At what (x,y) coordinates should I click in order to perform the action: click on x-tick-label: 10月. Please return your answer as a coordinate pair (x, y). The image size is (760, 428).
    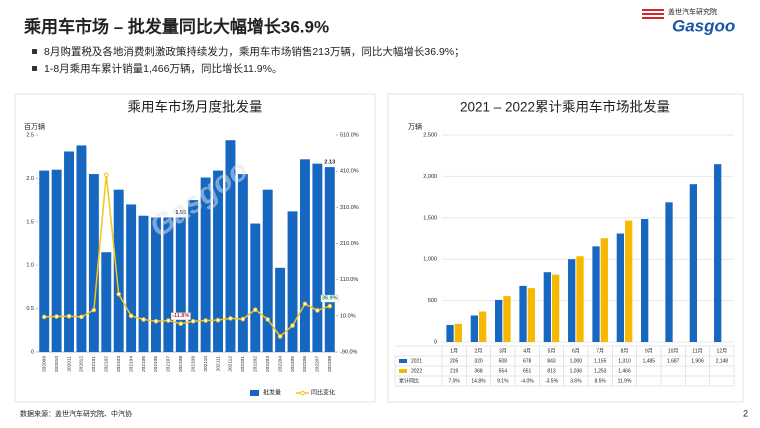
    Looking at the image, I should click on (673, 351).